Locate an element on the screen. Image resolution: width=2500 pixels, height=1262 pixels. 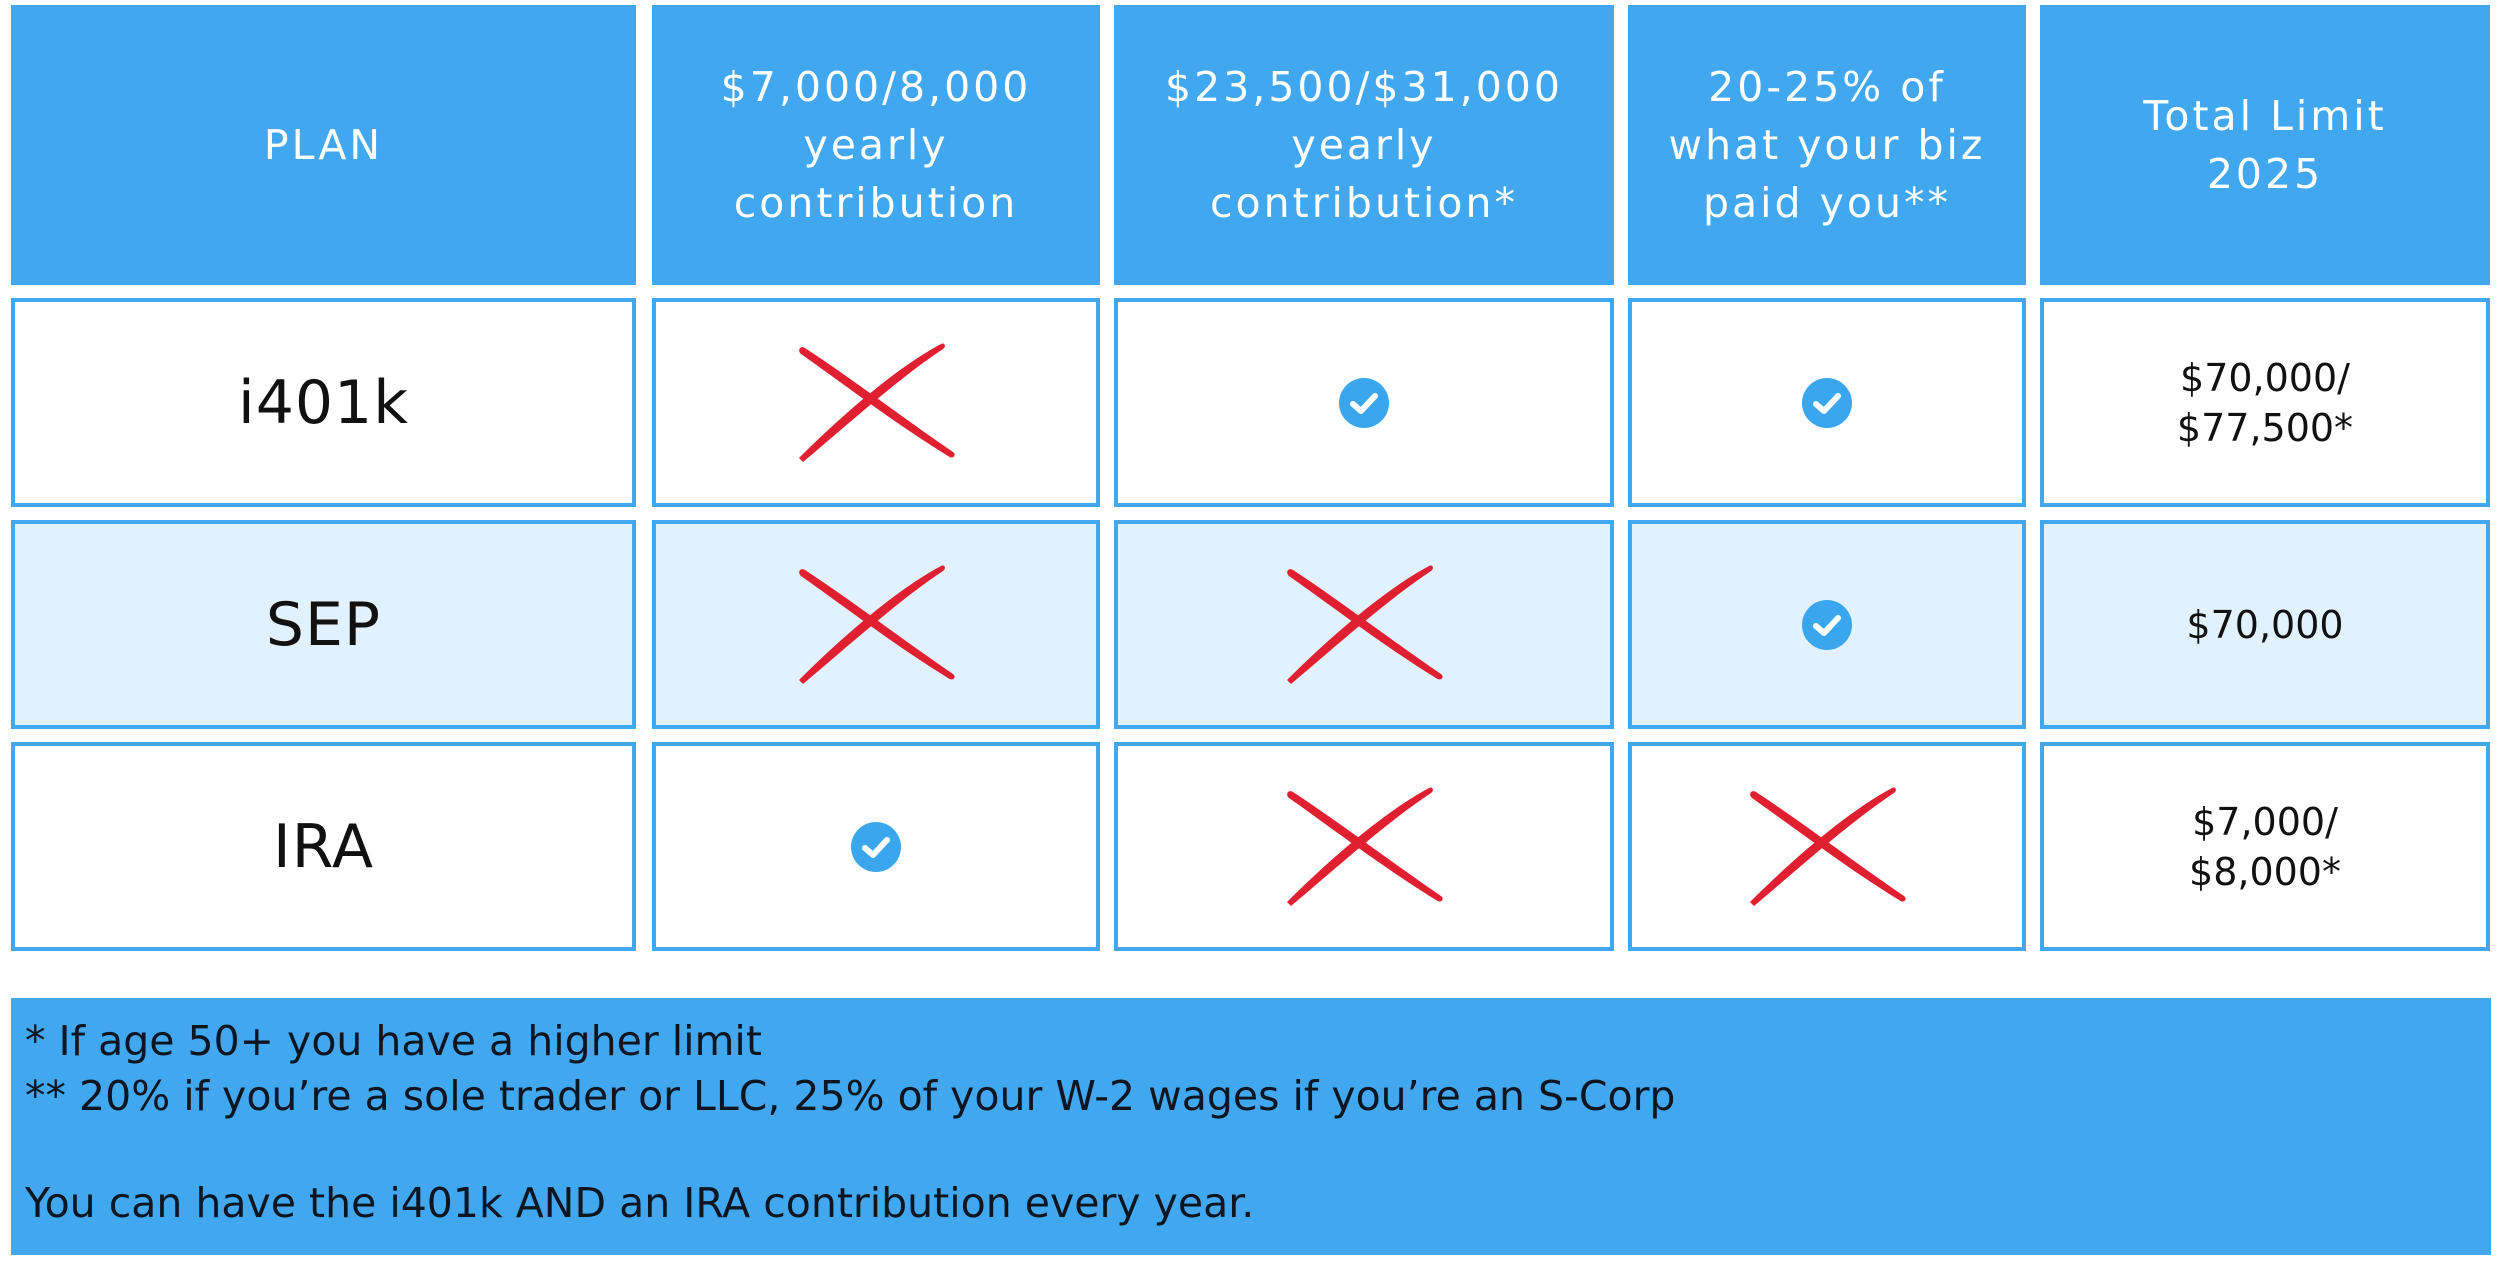
table-row-sep-col3 is located at coordinates (1827, 624).